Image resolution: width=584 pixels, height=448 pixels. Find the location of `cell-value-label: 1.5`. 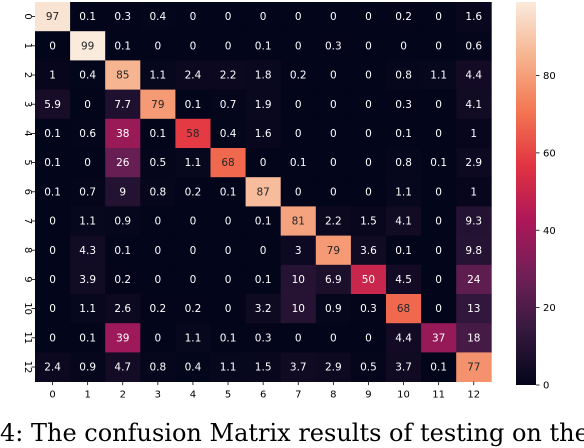

cell-value-label: 1.5 is located at coordinates (263, 368).